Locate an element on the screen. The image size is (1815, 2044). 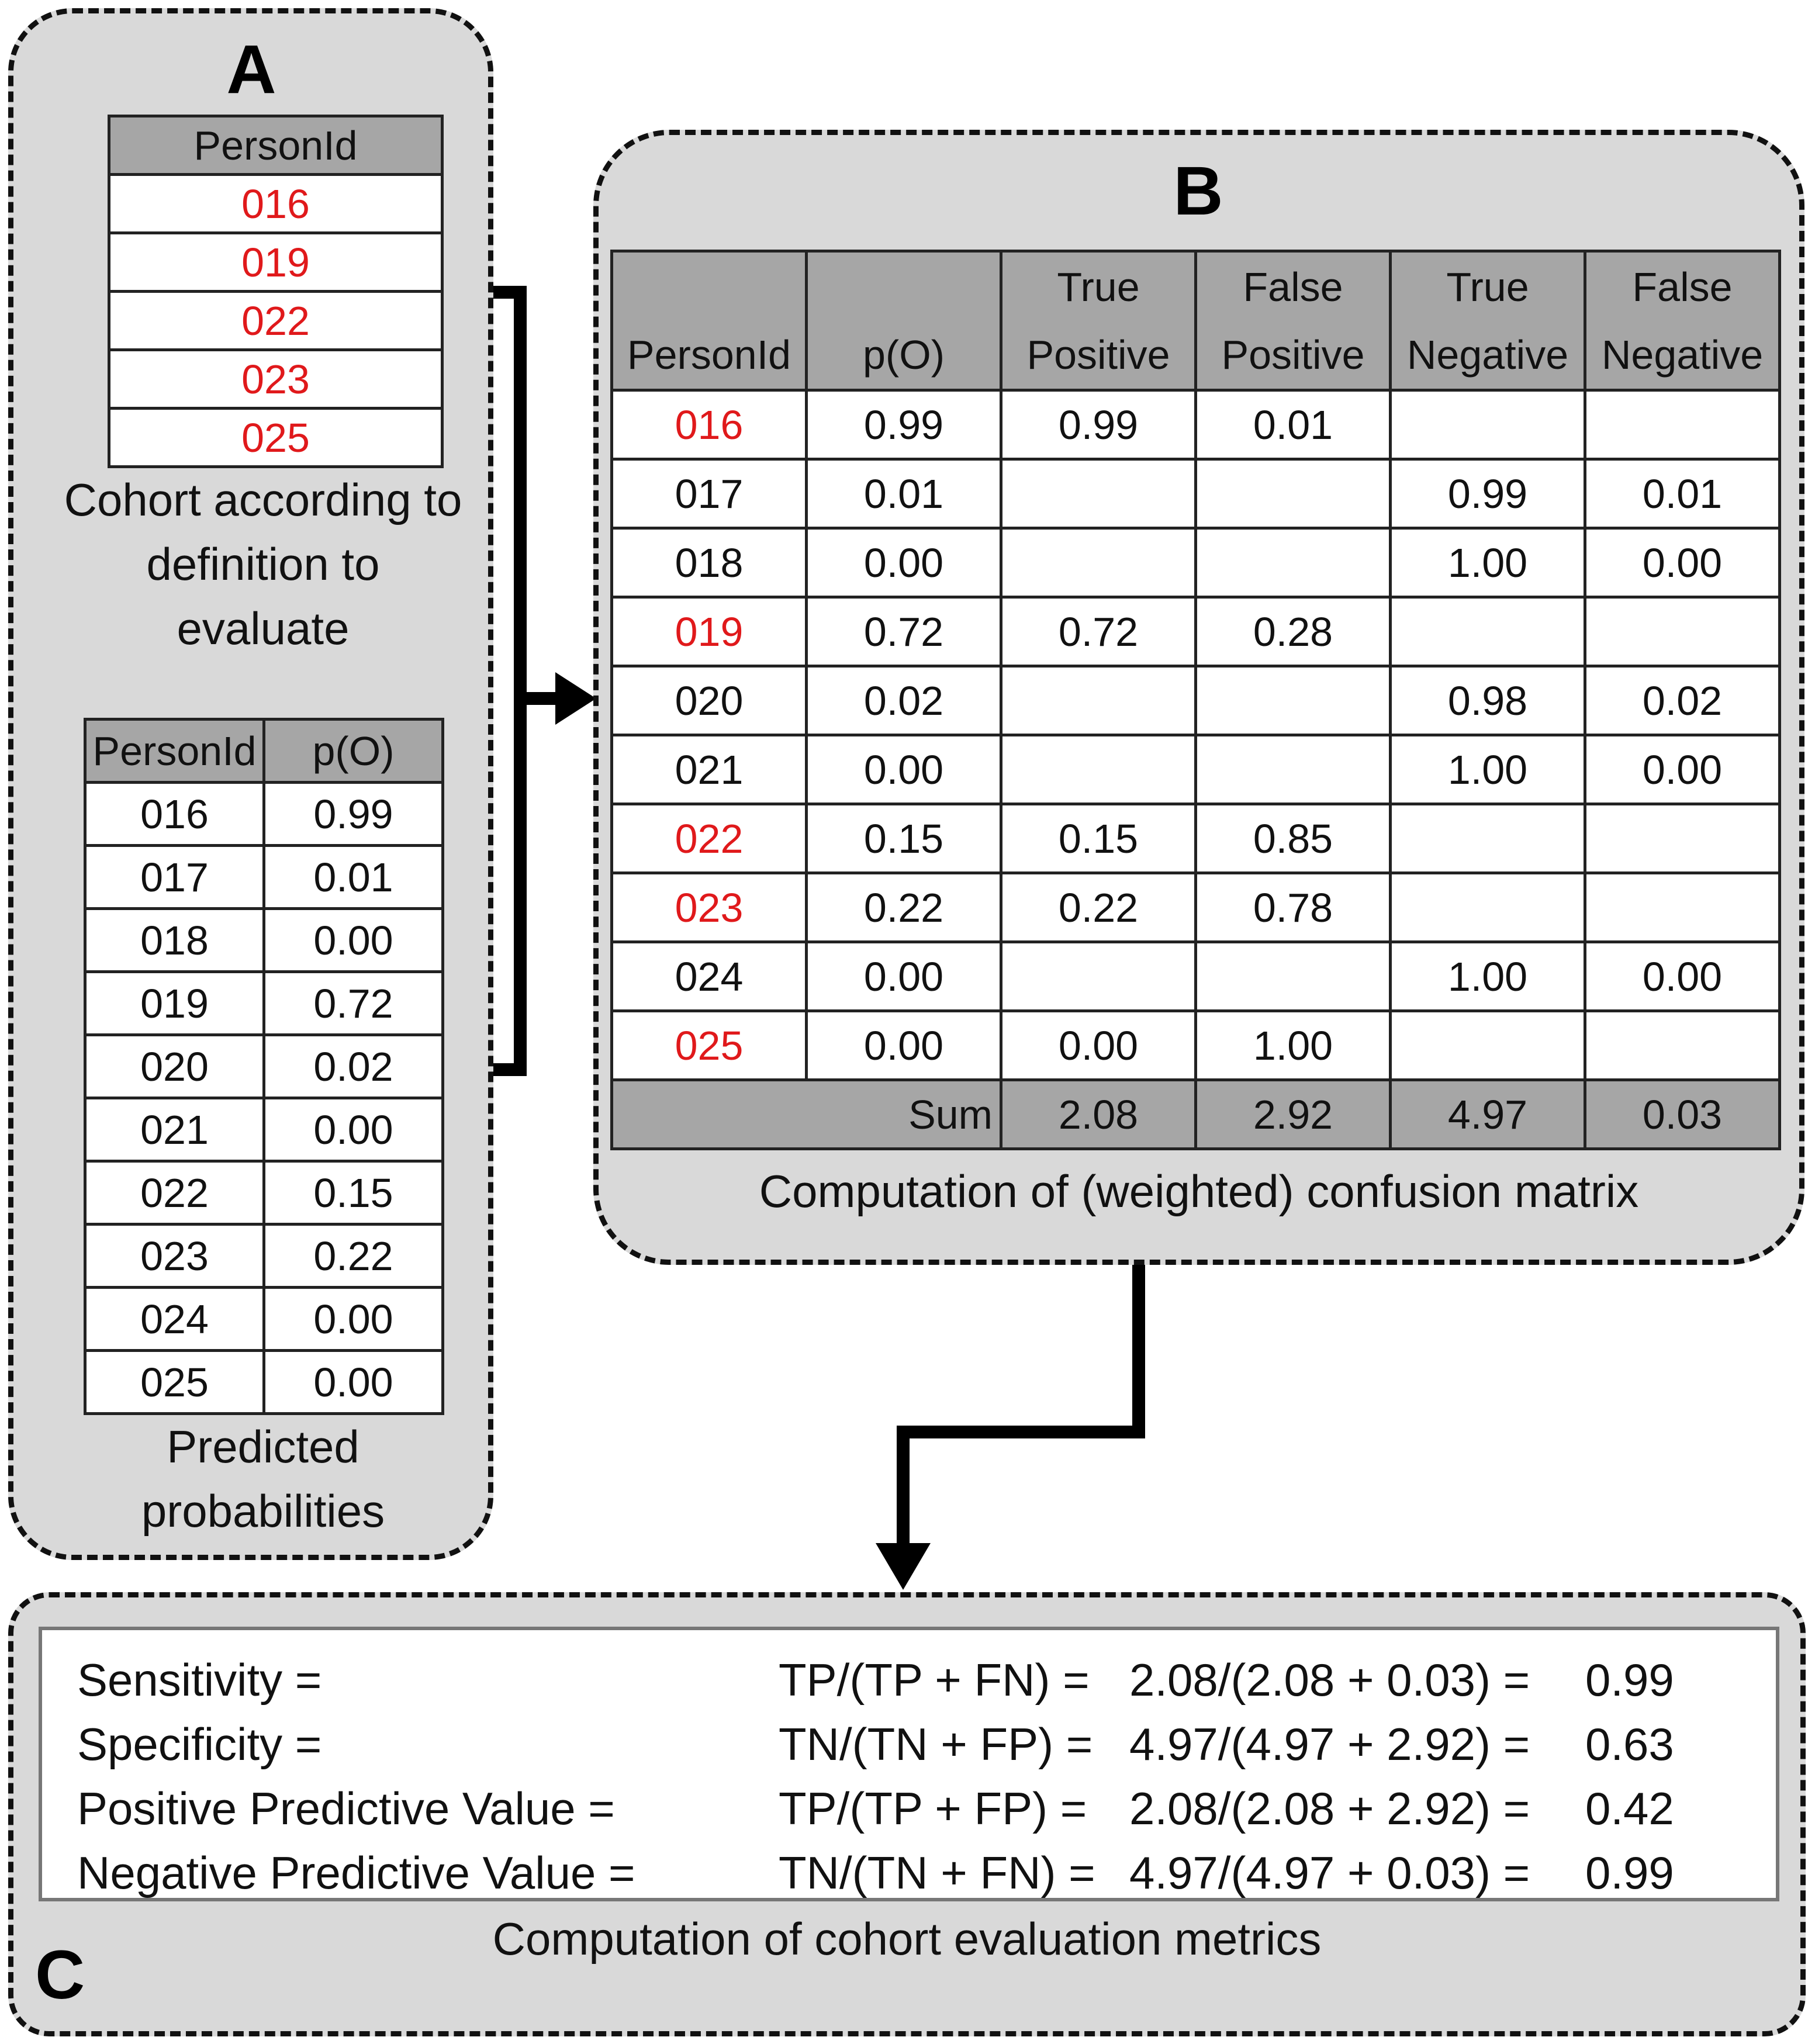
cm-cell-p: 0.22 is located at coordinates (904, 907).